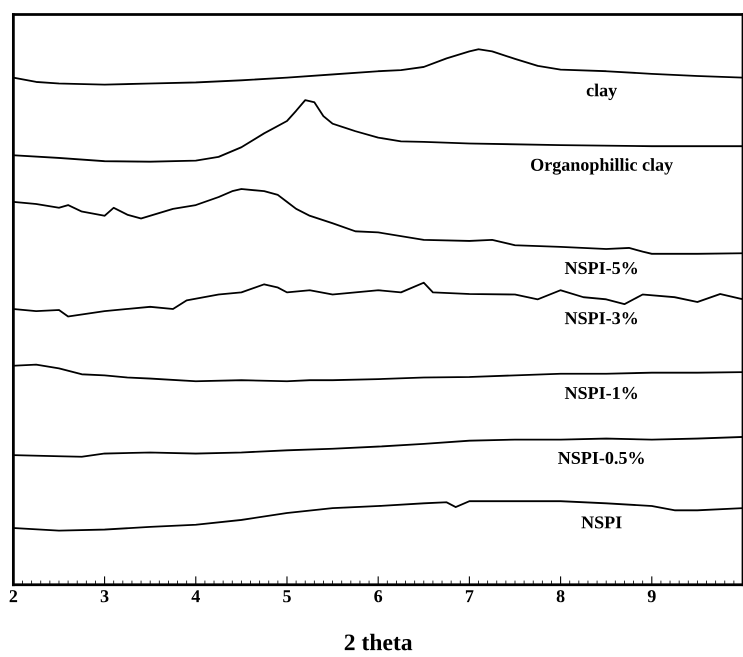 This screenshot has height=657, width=743. I want to click on series-label: NSPI-5%, so click(601, 268).